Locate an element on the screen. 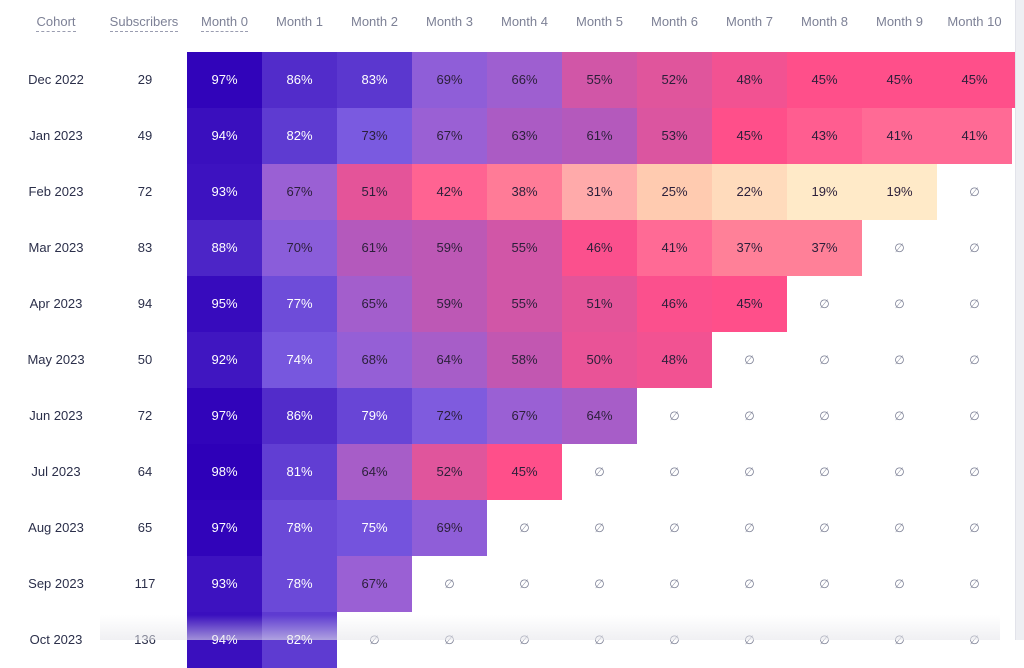 The width and height of the screenshot is (1024, 668). retention-cell is located at coordinates (1014, 80).